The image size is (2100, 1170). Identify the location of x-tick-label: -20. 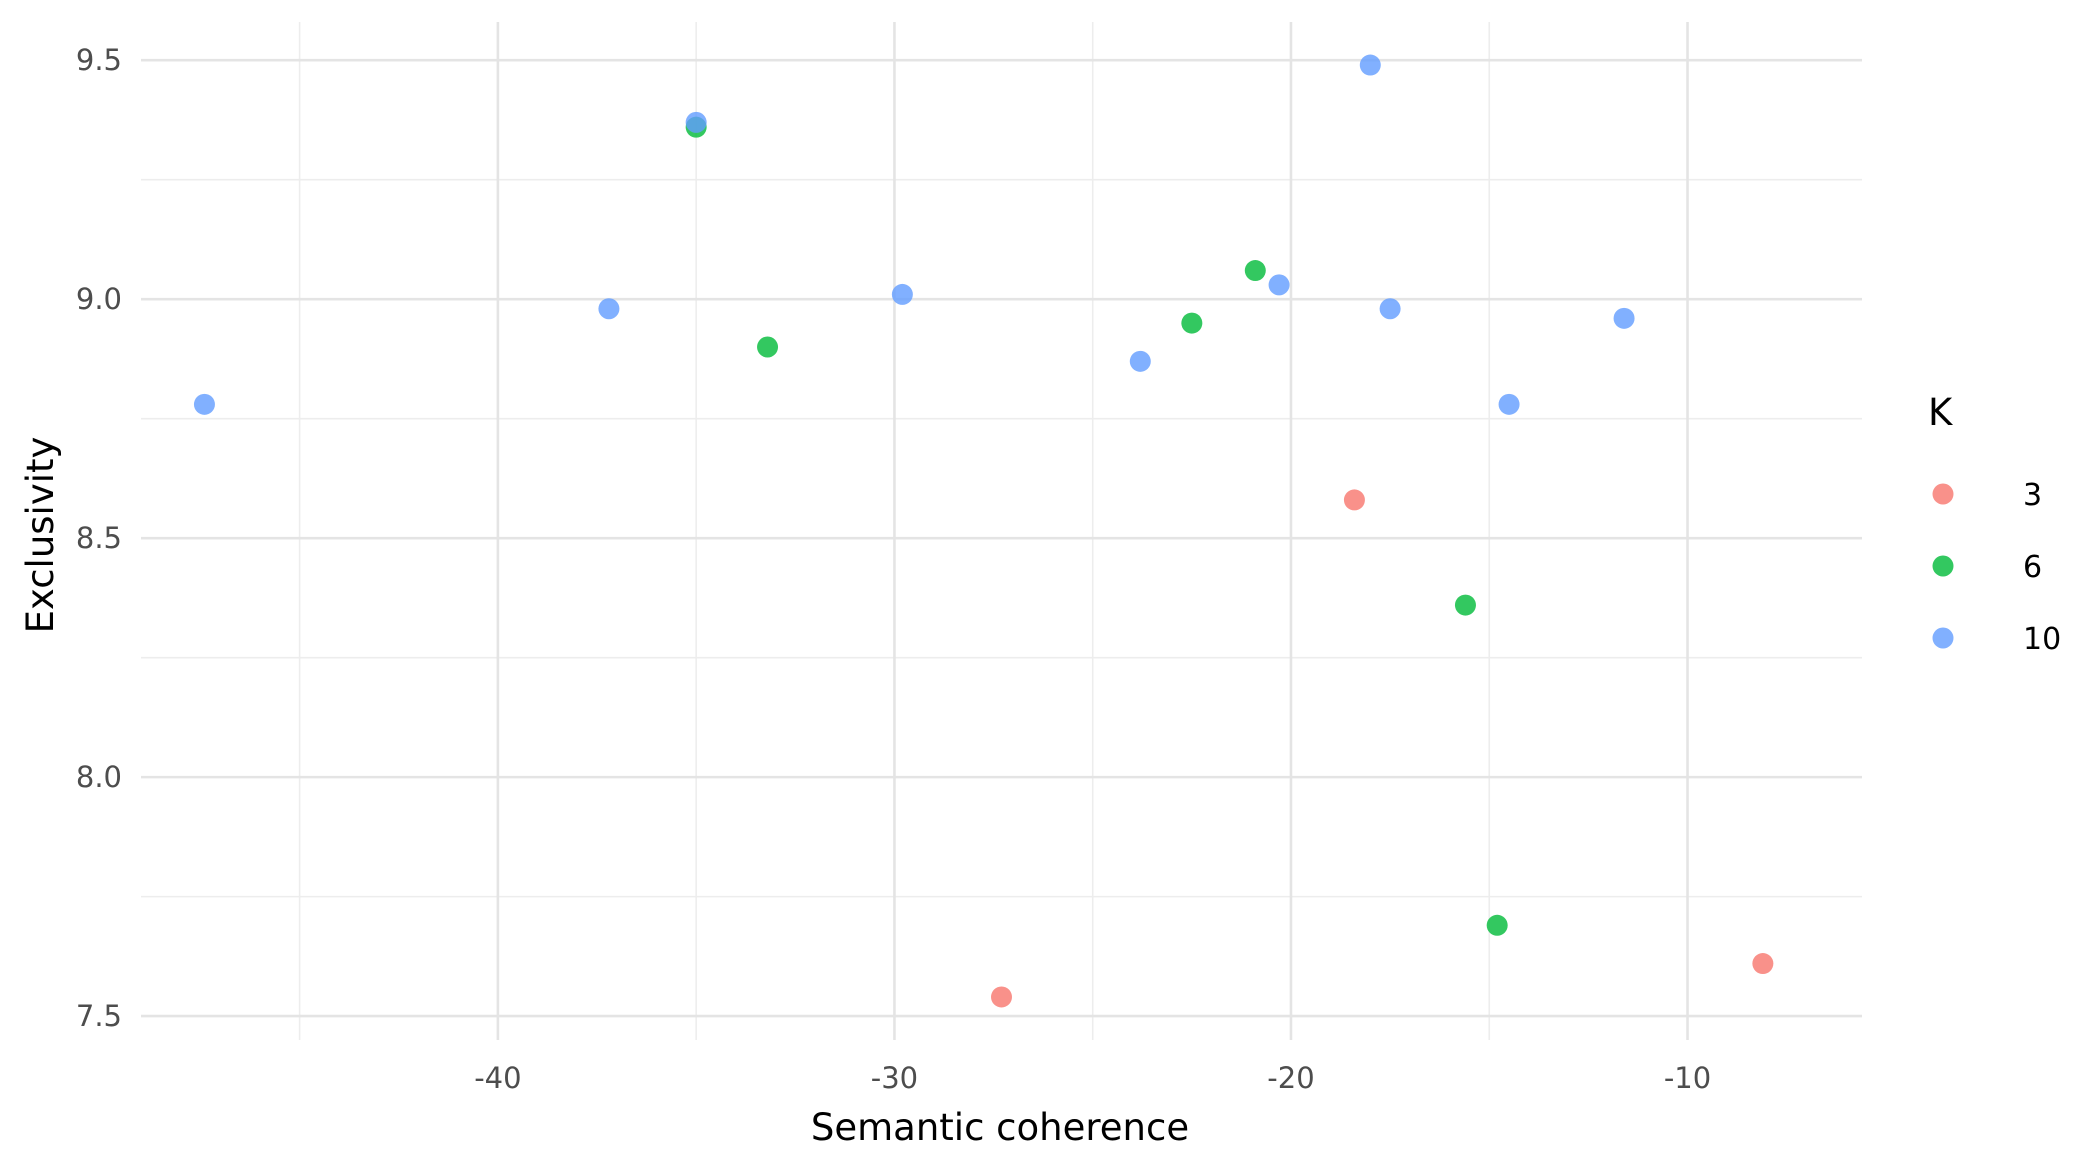
(1290, 1078).